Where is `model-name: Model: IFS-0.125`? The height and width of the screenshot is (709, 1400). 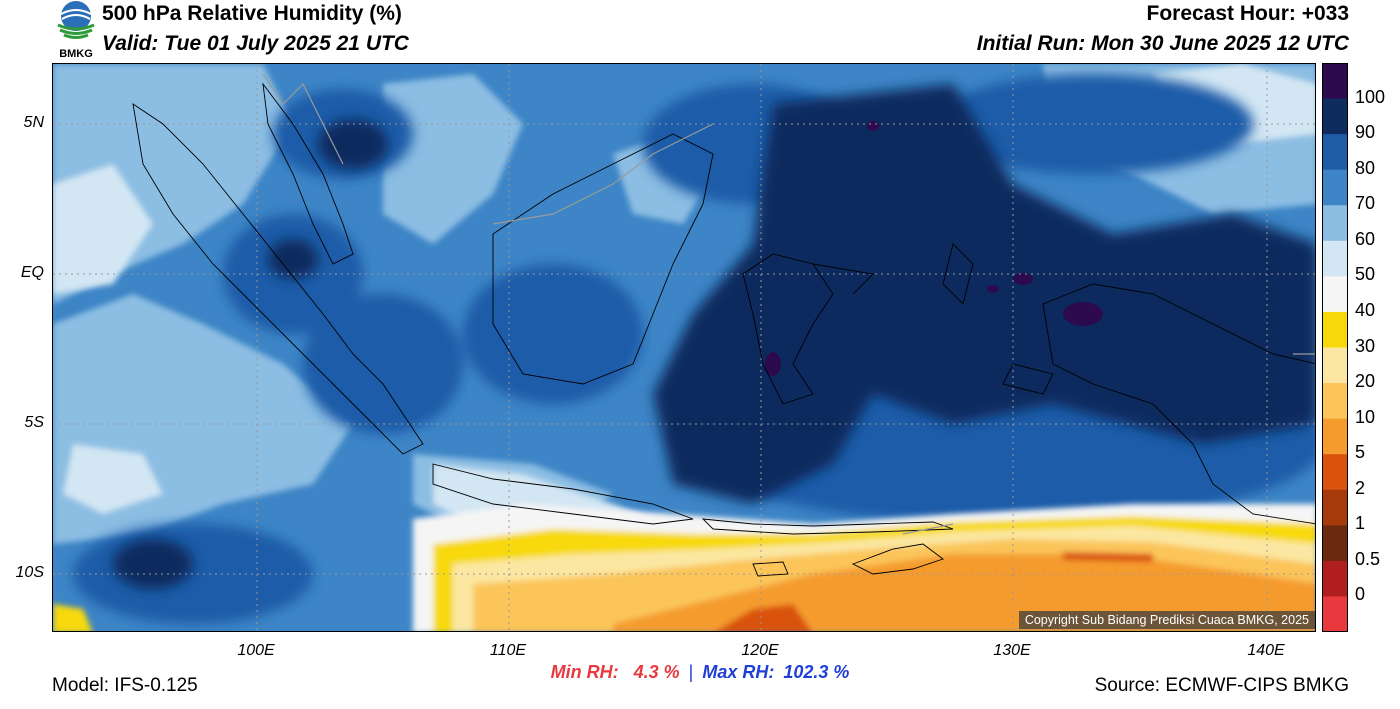 model-name: Model: IFS-0.125 is located at coordinates (125, 685).